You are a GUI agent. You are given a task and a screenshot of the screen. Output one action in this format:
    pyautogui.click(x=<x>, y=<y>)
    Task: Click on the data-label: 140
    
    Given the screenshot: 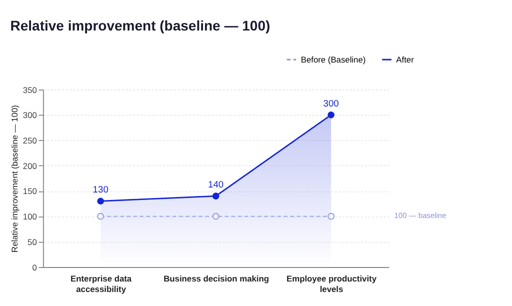 What is the action you would take?
    pyautogui.click(x=216, y=185)
    